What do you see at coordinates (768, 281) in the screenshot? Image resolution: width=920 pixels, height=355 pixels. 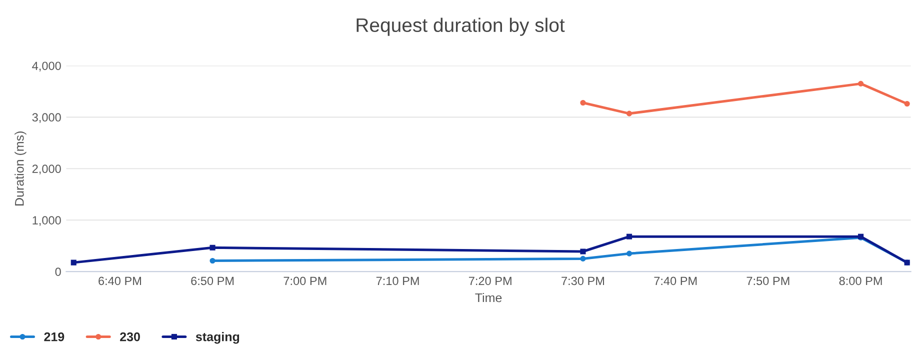 I see `x-tick-label: 7:50 PM` at bounding box center [768, 281].